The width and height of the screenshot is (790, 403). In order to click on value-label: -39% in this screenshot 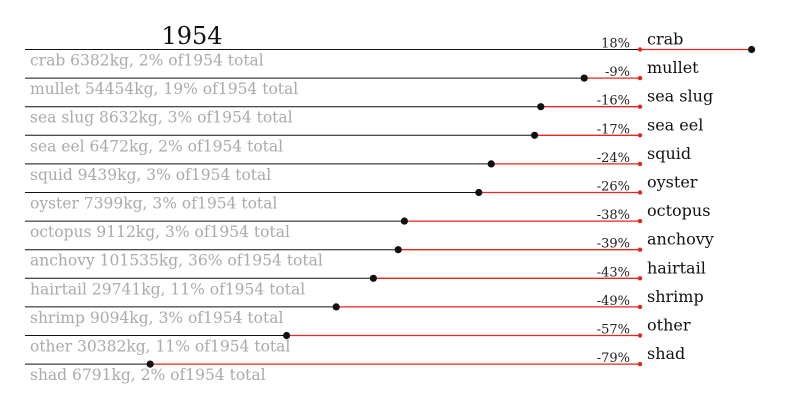, I will do `click(613, 244)`.